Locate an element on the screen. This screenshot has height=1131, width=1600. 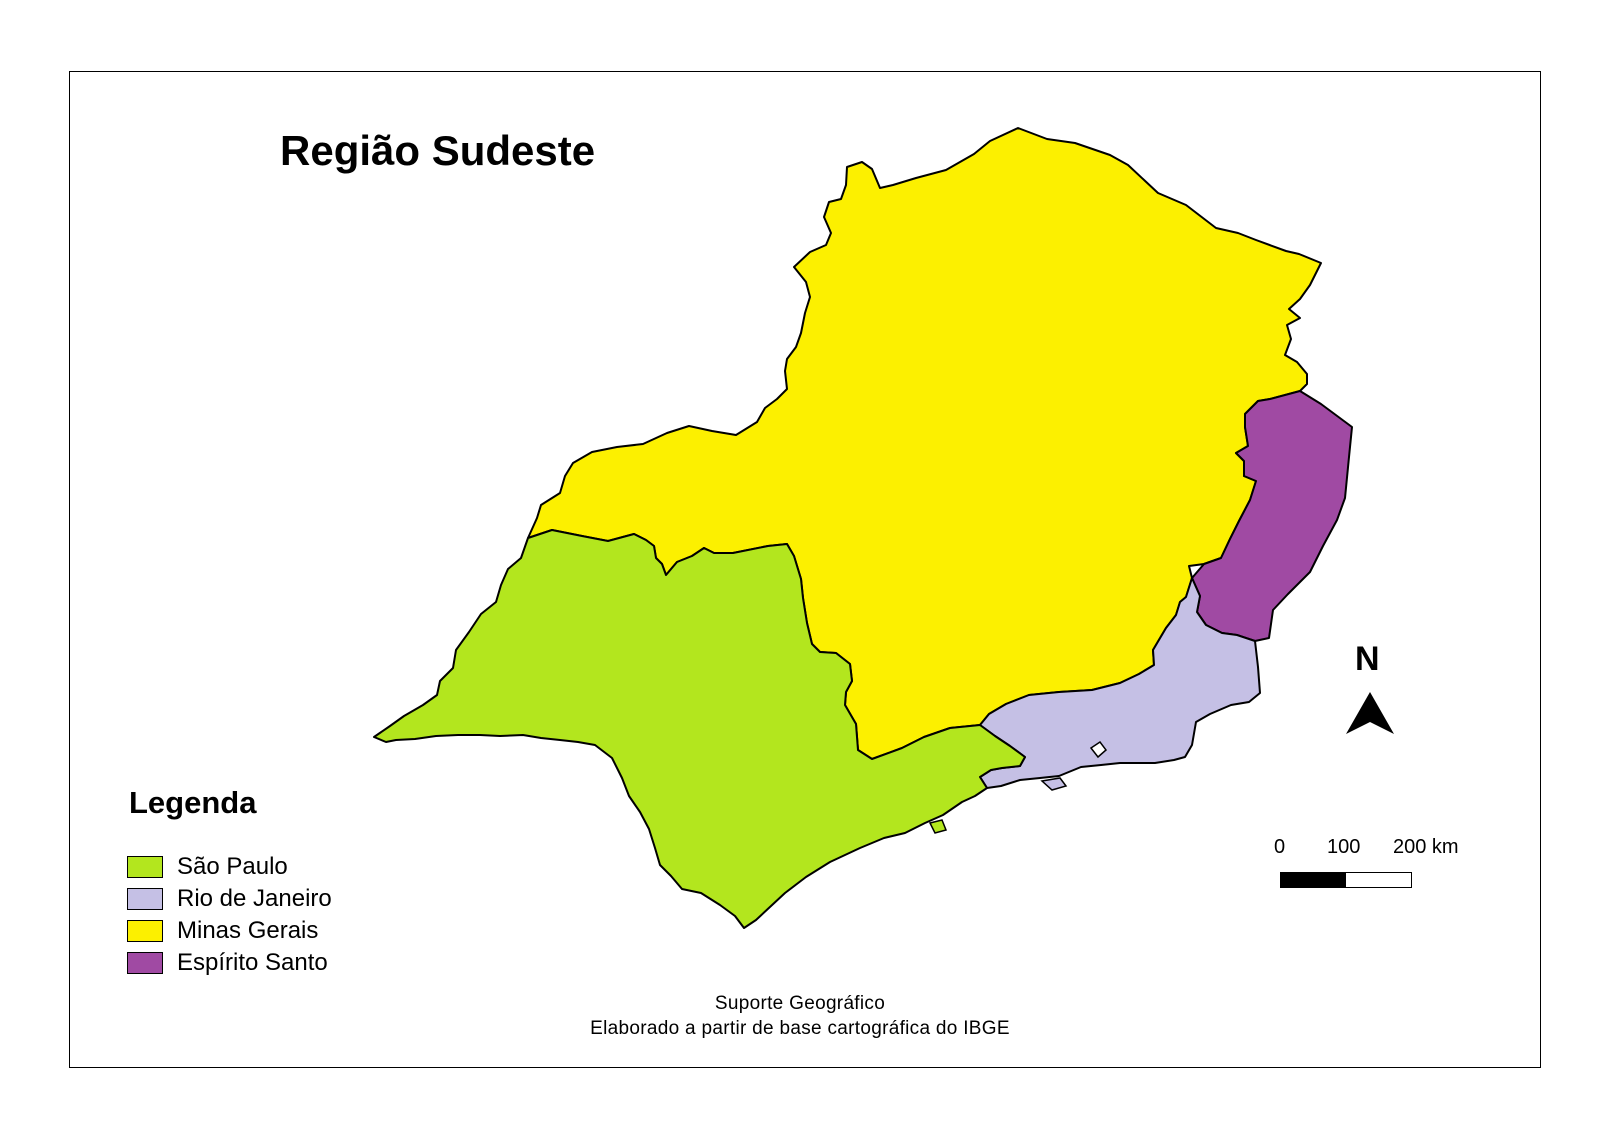
scale-label-100: 100 is located at coordinates (1344, 847).